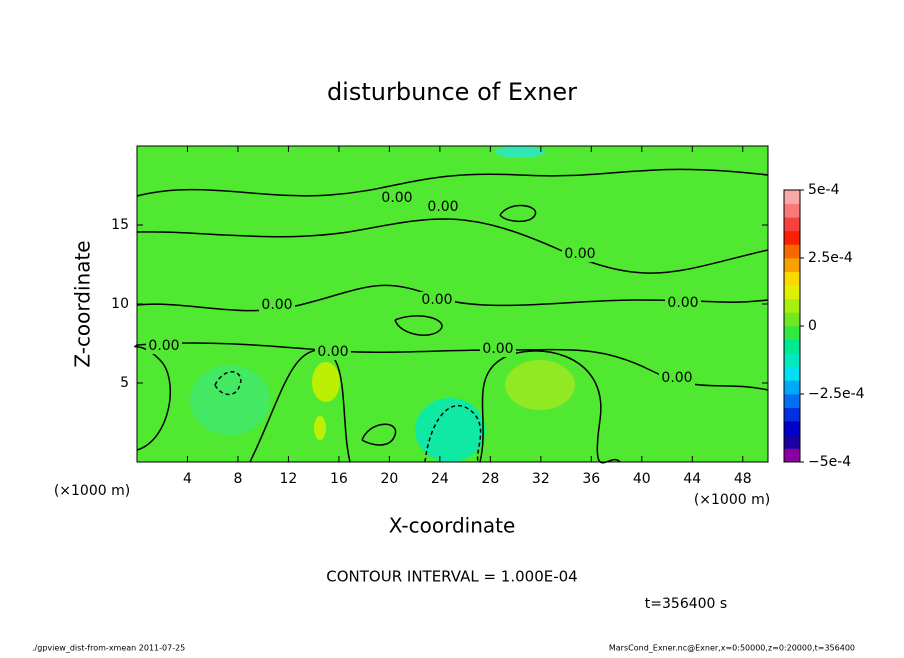 The width and height of the screenshot is (904, 658). Describe the element at coordinates (490, 479) in the screenshot. I see `x-tick-label: 28` at that location.